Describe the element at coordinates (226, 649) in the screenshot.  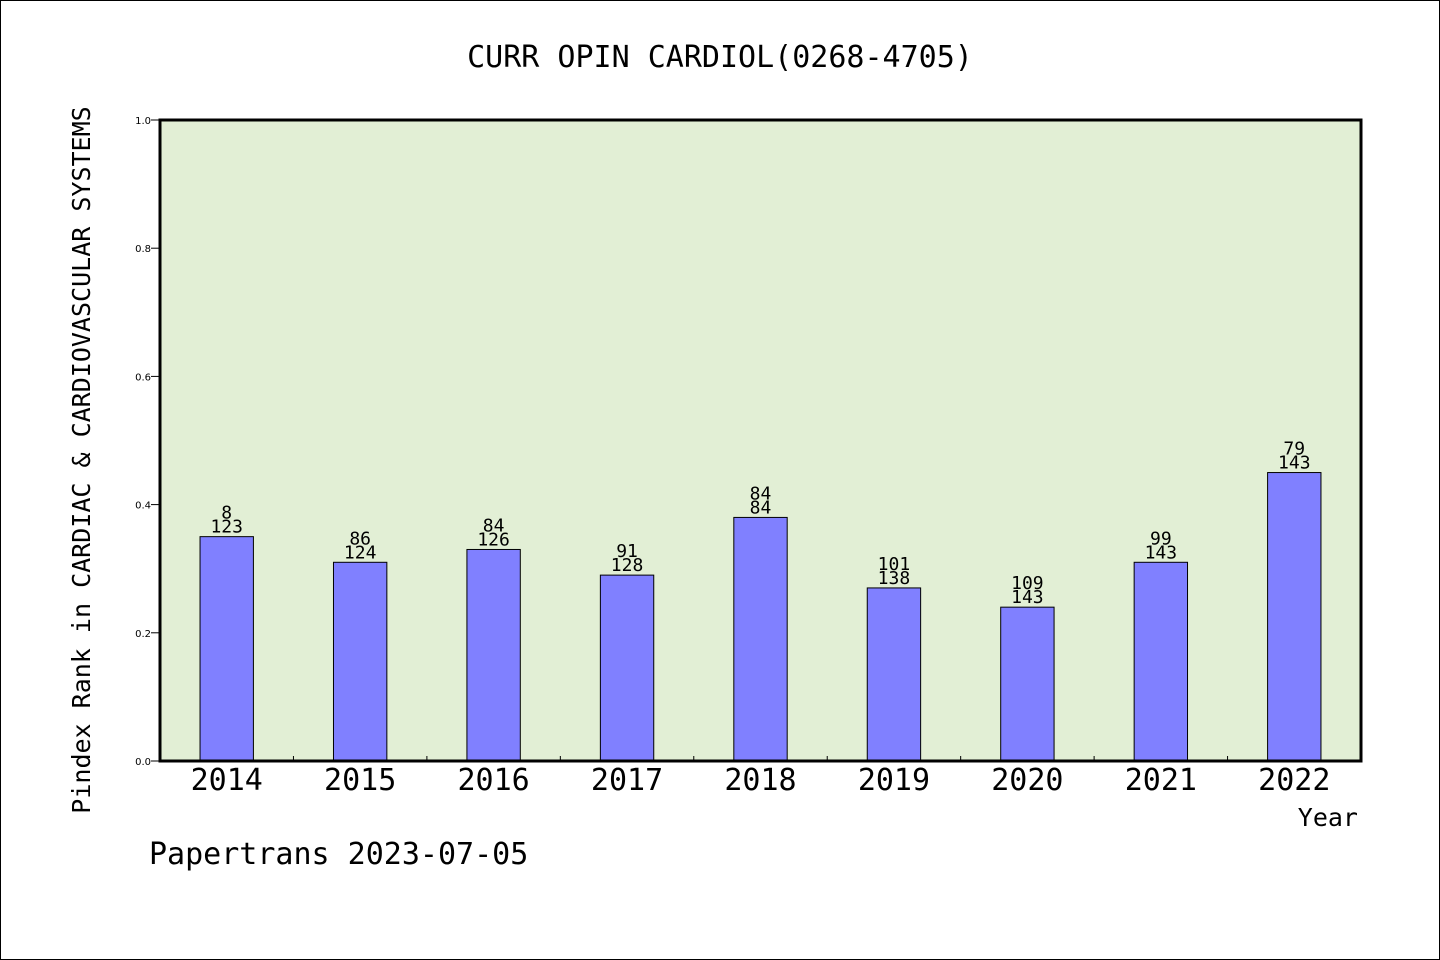
I see `bar-2014` at that location.